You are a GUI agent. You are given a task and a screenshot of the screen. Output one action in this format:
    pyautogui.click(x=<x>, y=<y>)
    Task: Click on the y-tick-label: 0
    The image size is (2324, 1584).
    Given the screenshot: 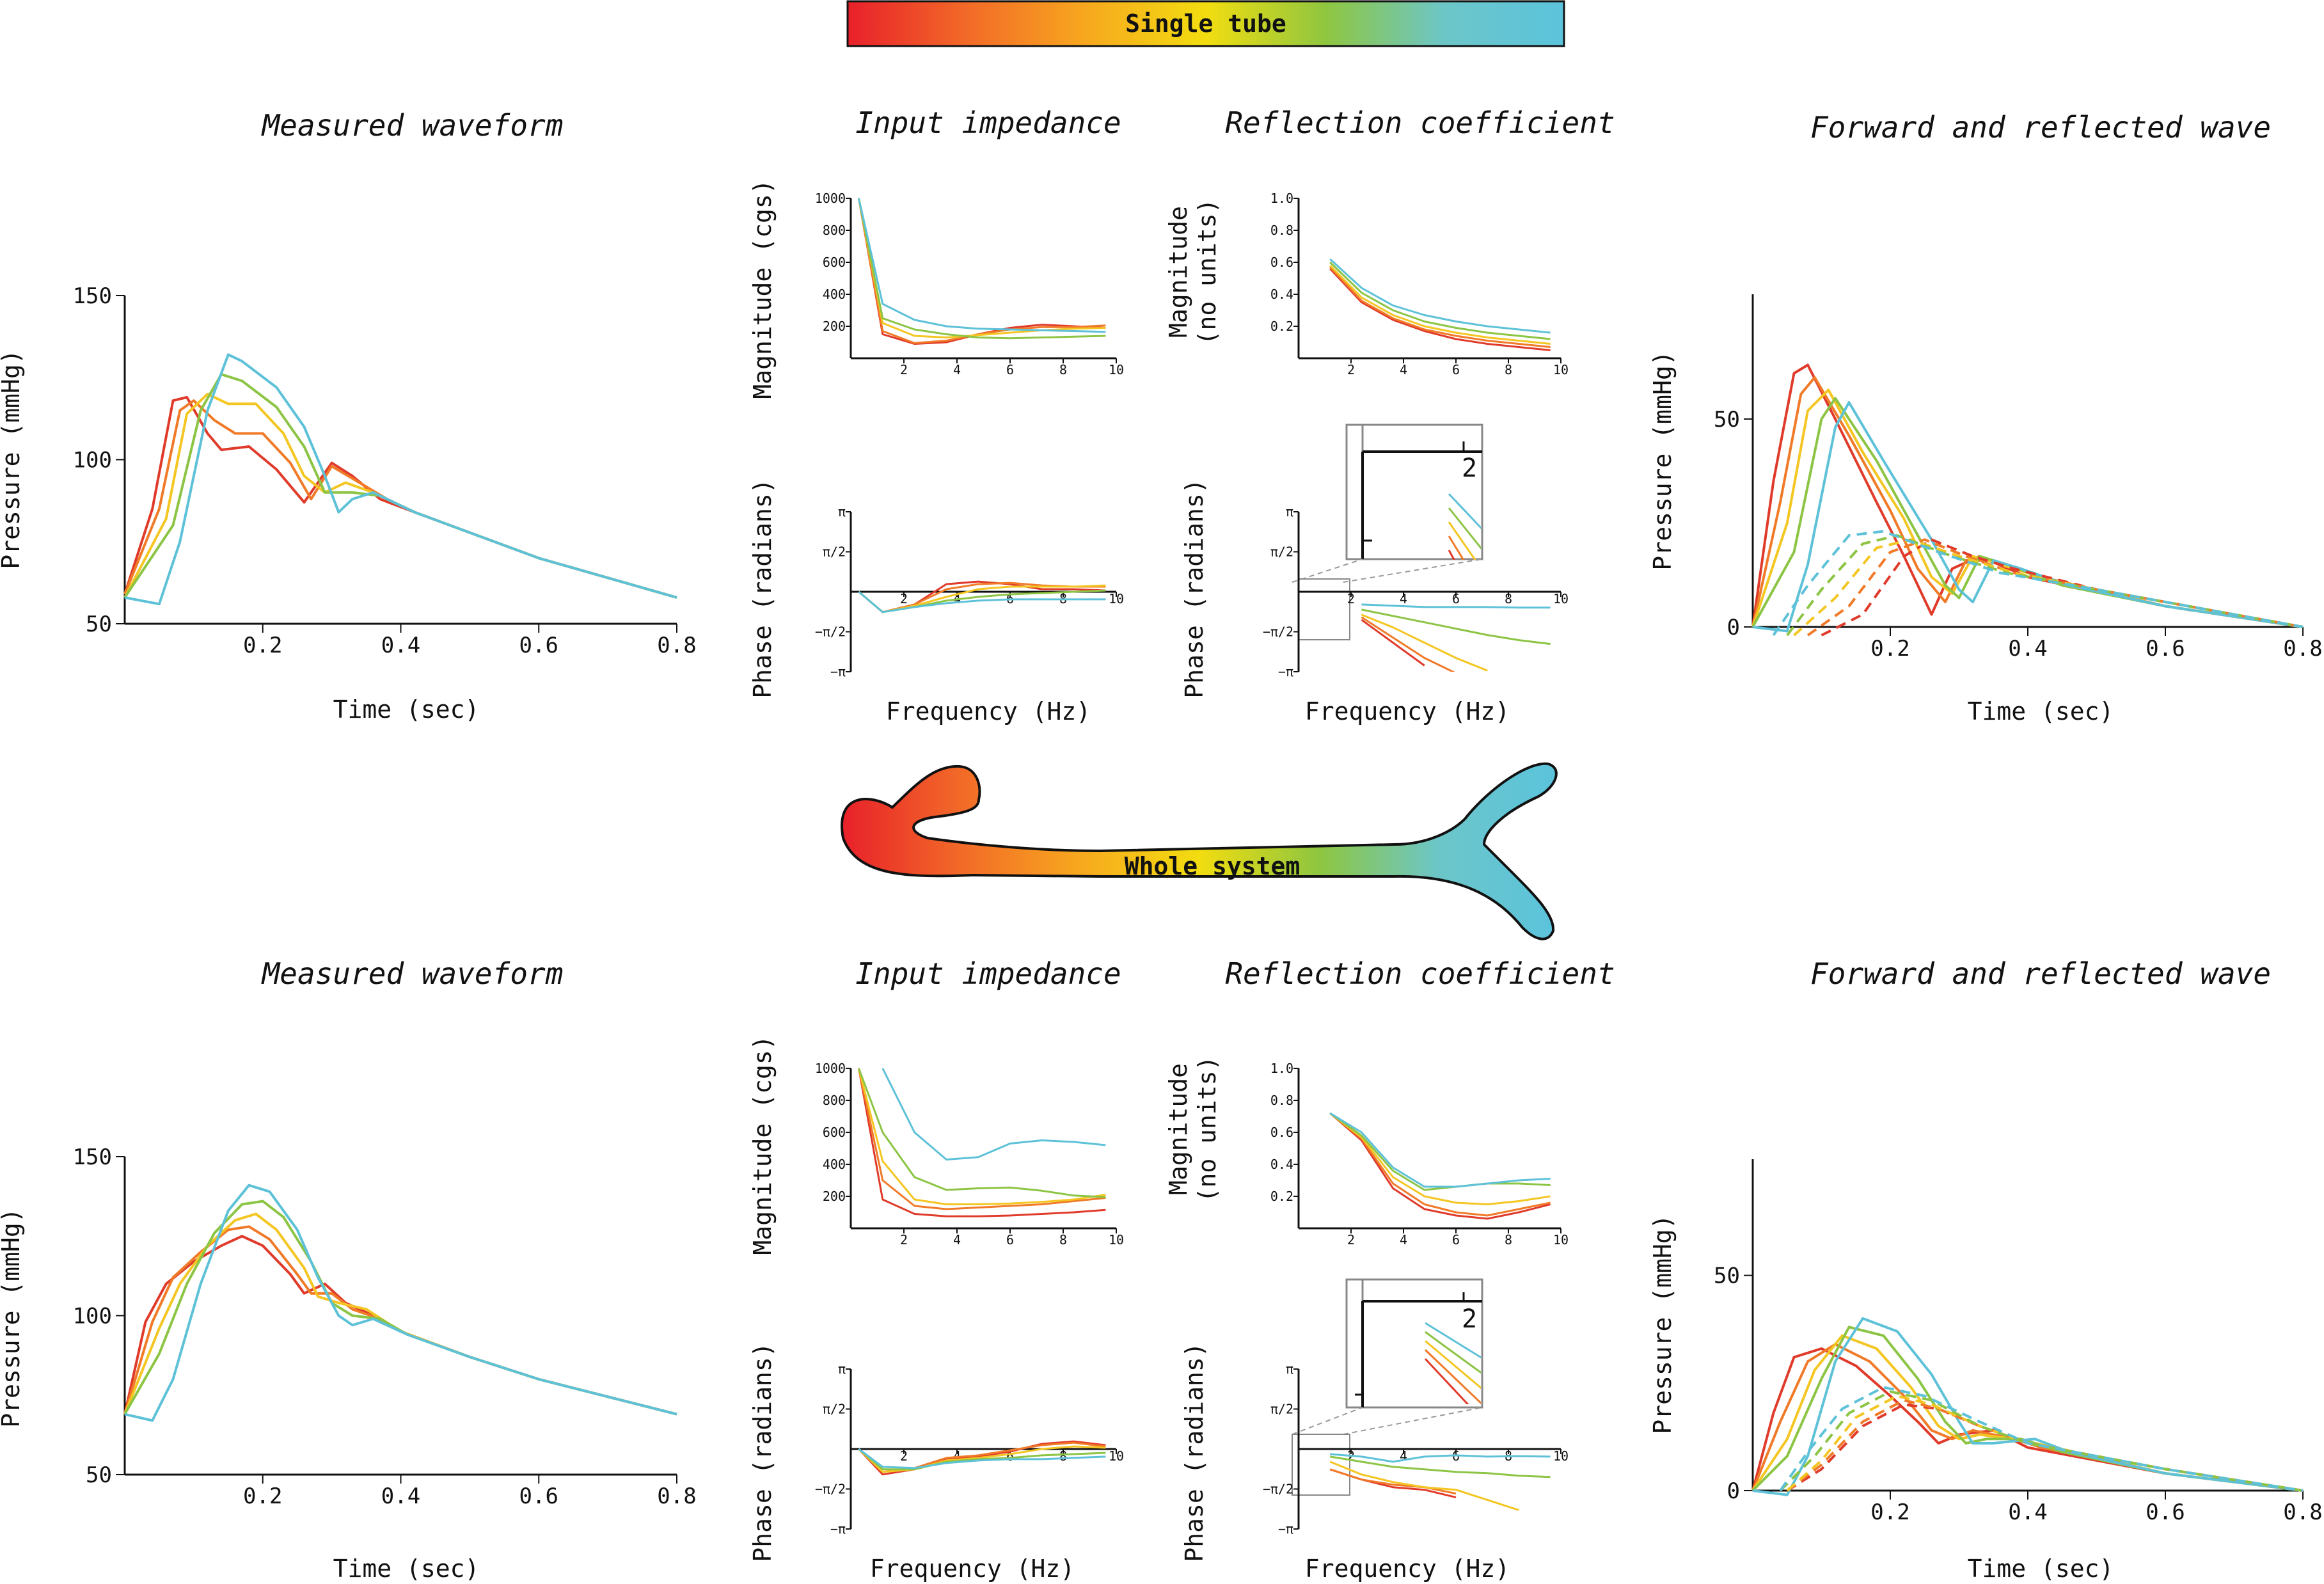 What is the action you would take?
    pyautogui.click(x=1734, y=1491)
    